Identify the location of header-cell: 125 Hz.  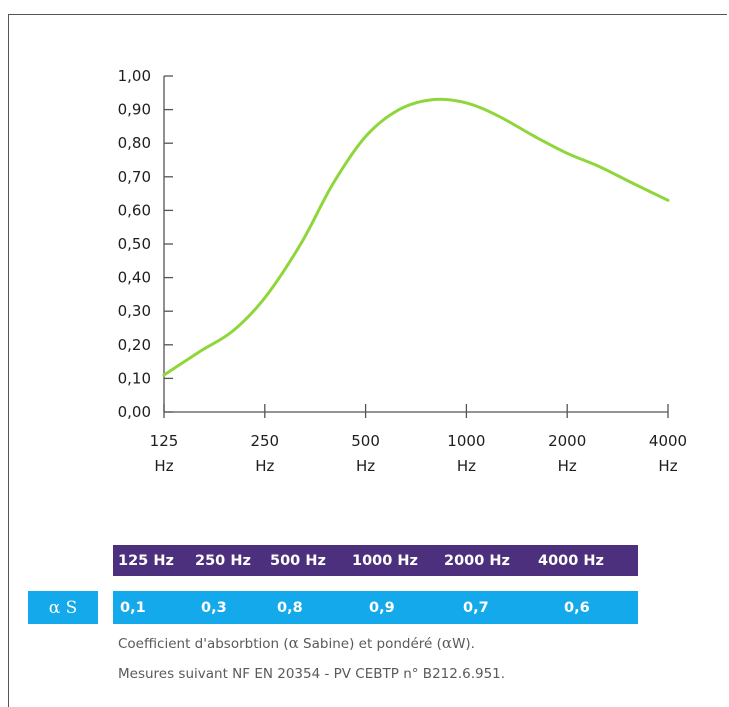
(146, 560).